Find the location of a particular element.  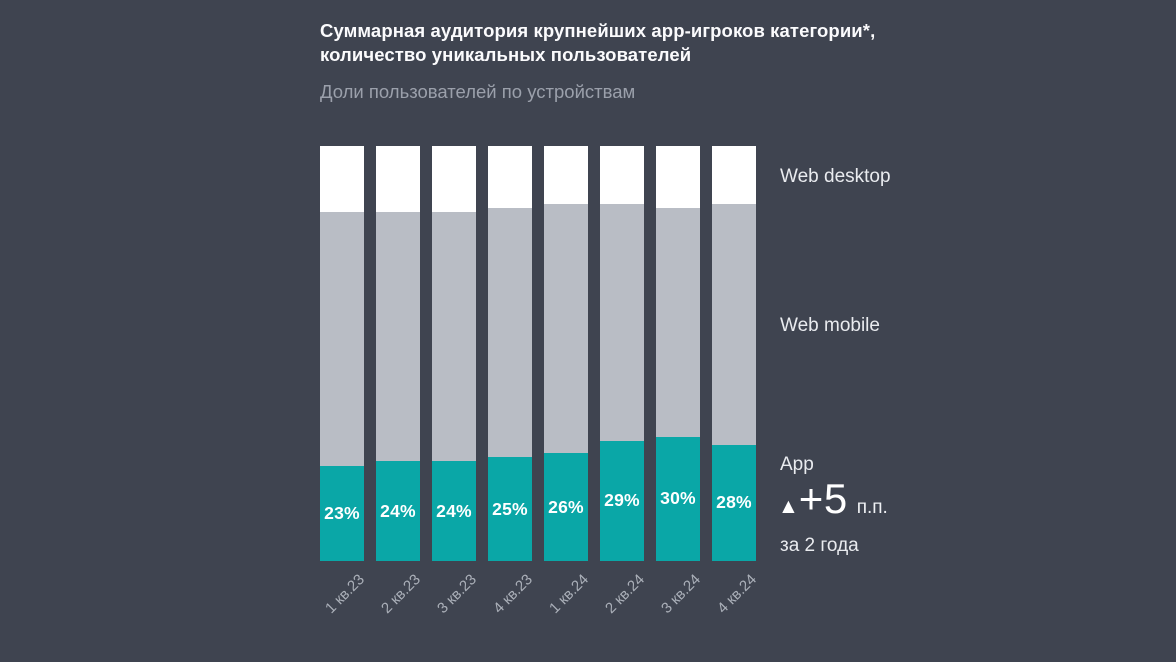

legend-web-desktop: Web desktop is located at coordinates (835, 176).